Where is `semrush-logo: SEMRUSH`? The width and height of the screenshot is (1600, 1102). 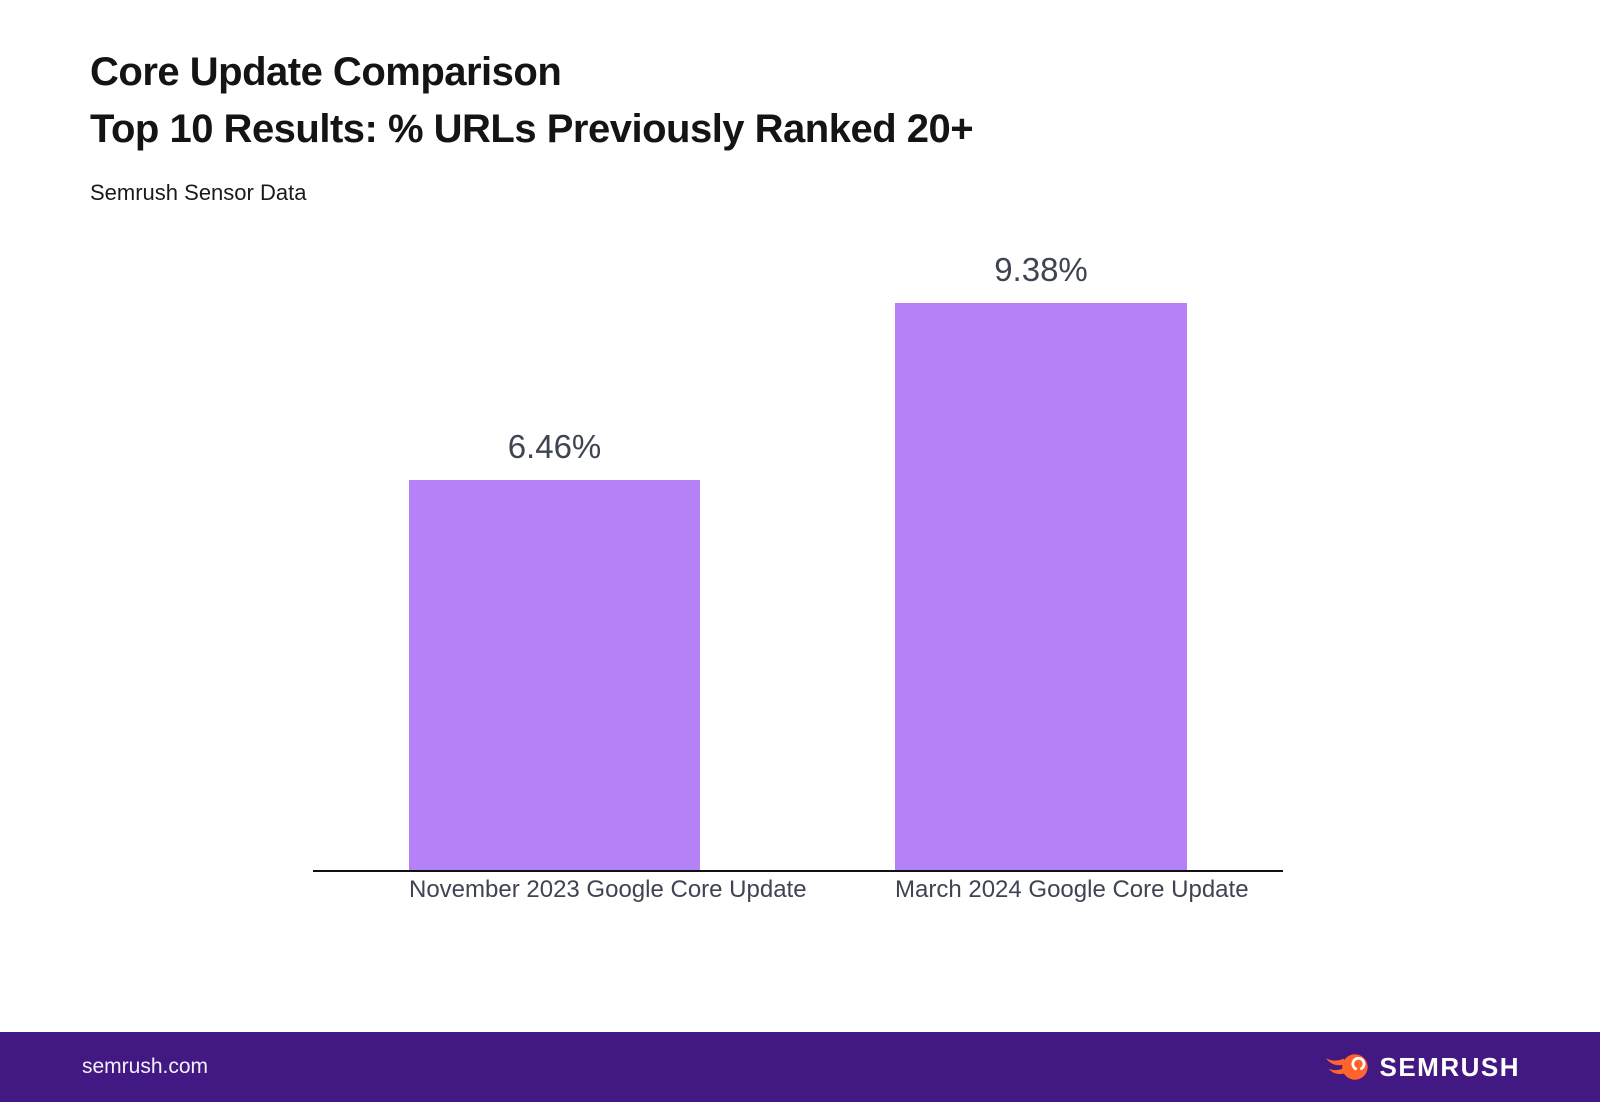
semrush-logo: SEMRUSH is located at coordinates (1422, 1067).